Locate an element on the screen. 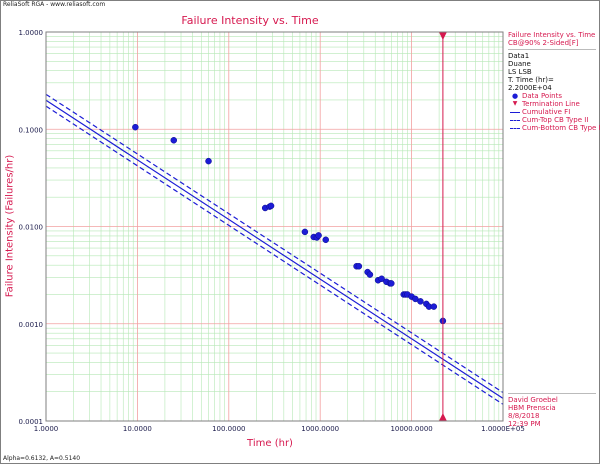 The height and width of the screenshot is (464, 600). legend-item-data-points: ● Data Points is located at coordinates (552, 96).